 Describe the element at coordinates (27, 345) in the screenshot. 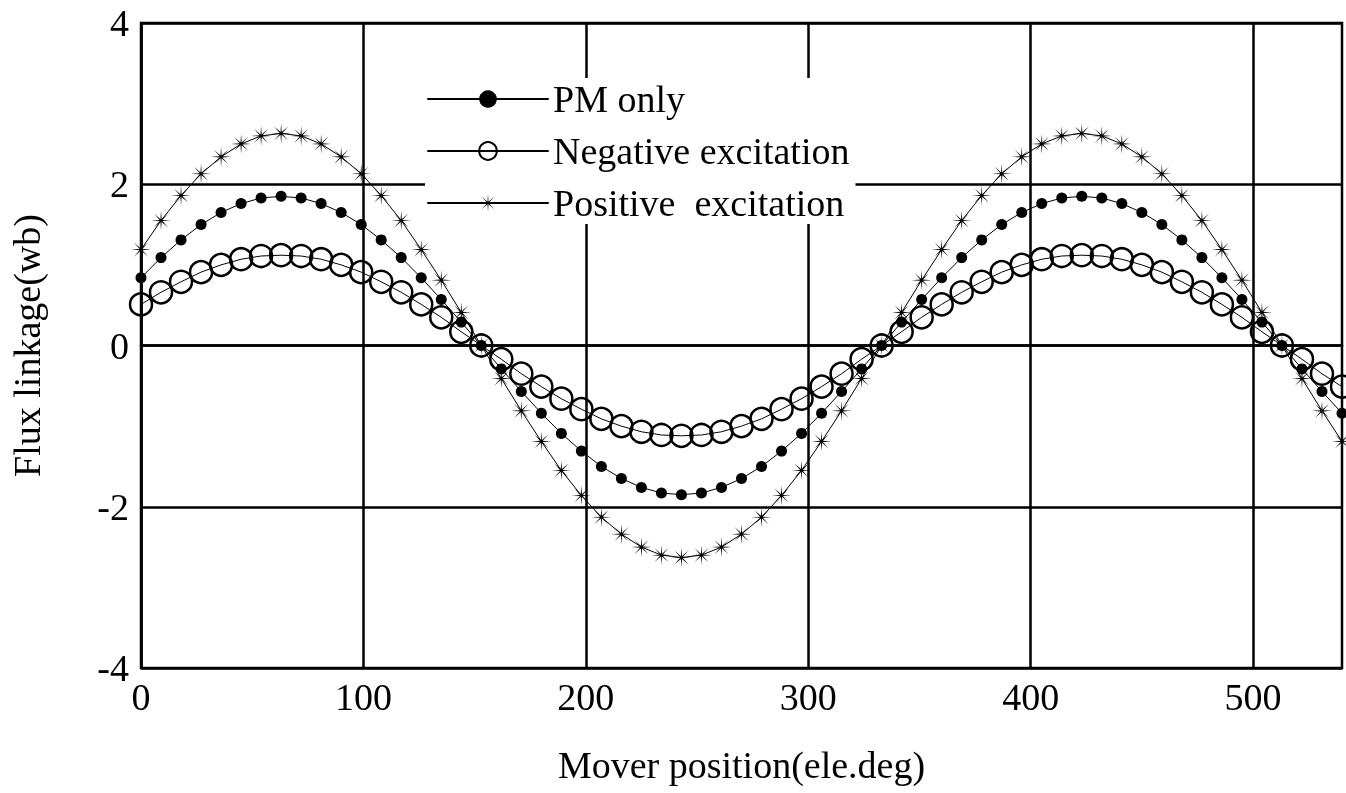

I see `y-axis-title: Flux linkage(wb)` at that location.